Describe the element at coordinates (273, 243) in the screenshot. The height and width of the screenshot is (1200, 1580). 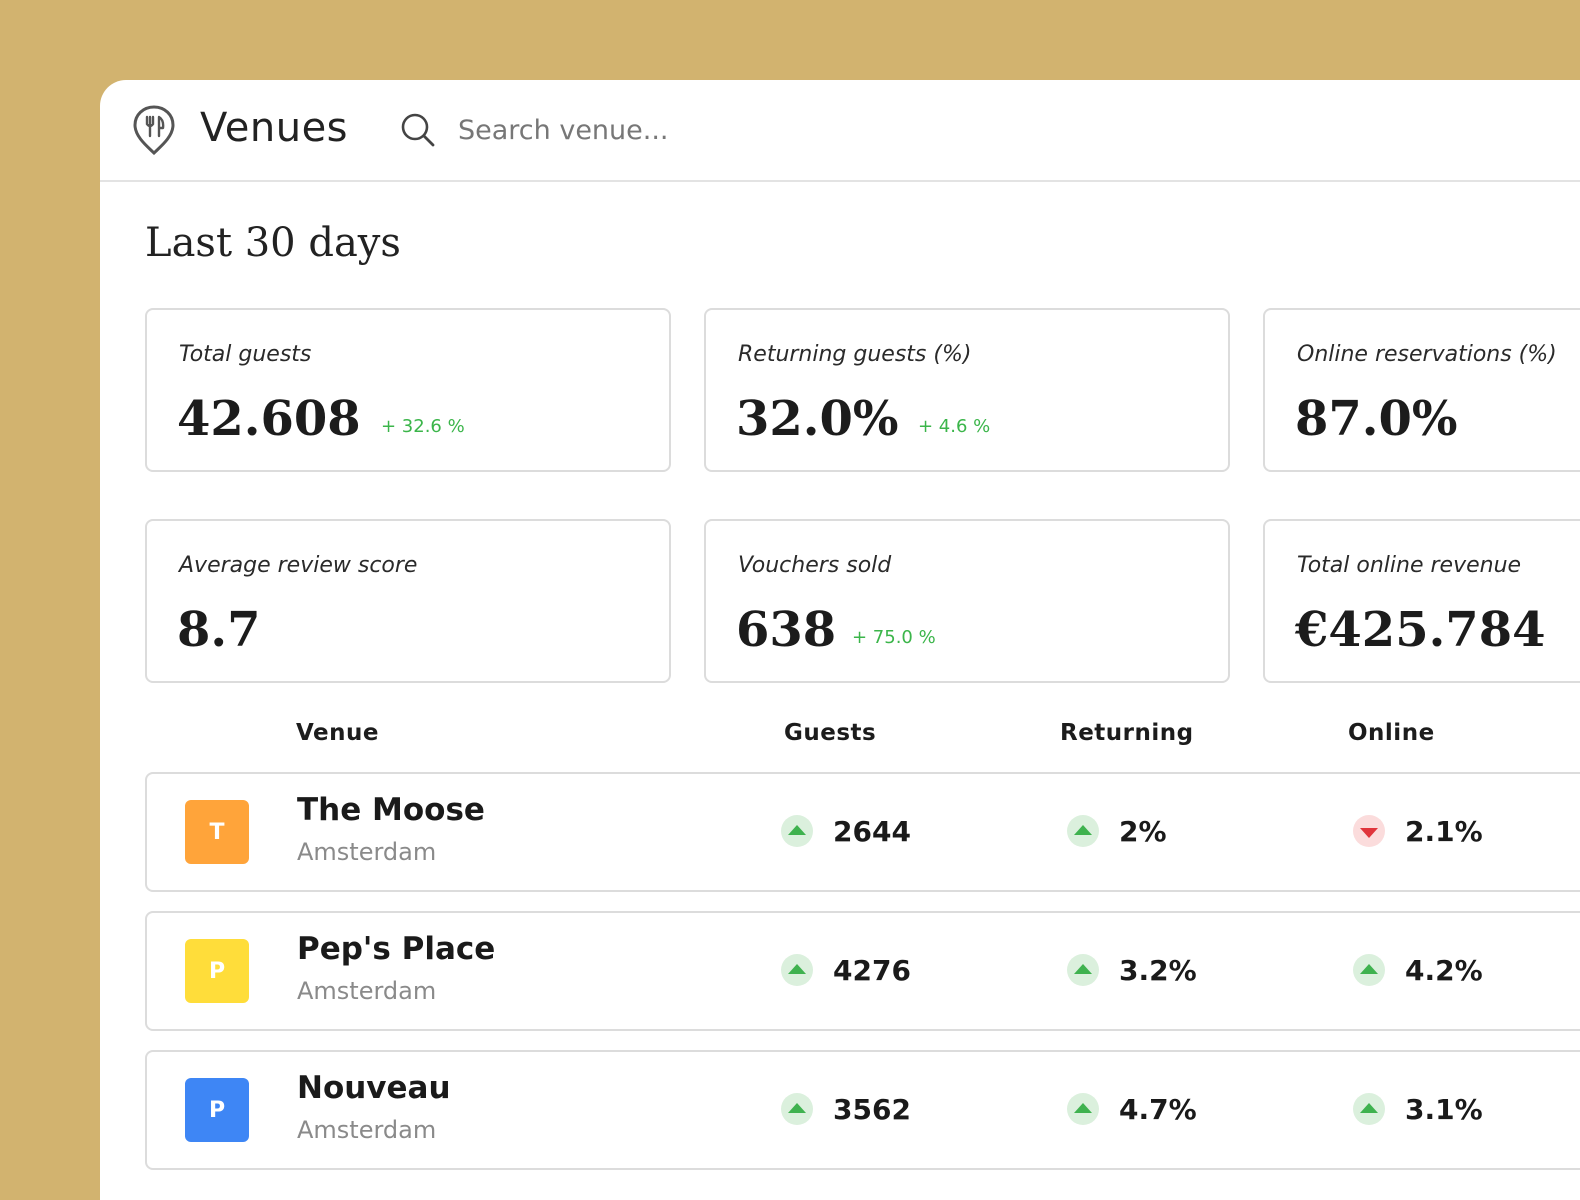
I see `period-title: Last 30 days` at that location.